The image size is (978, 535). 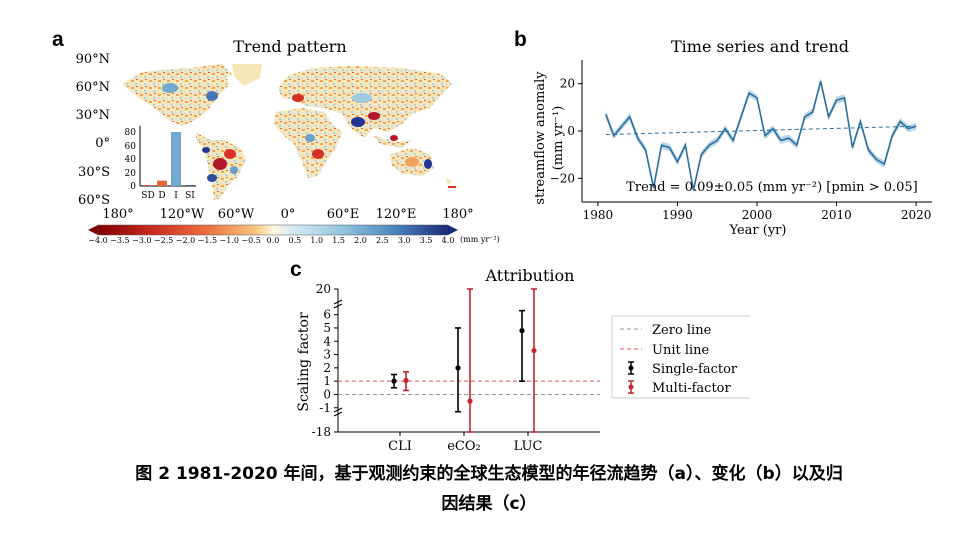 What do you see at coordinates (92, 59) in the screenshot?
I see `lat-label: 90°N` at bounding box center [92, 59].